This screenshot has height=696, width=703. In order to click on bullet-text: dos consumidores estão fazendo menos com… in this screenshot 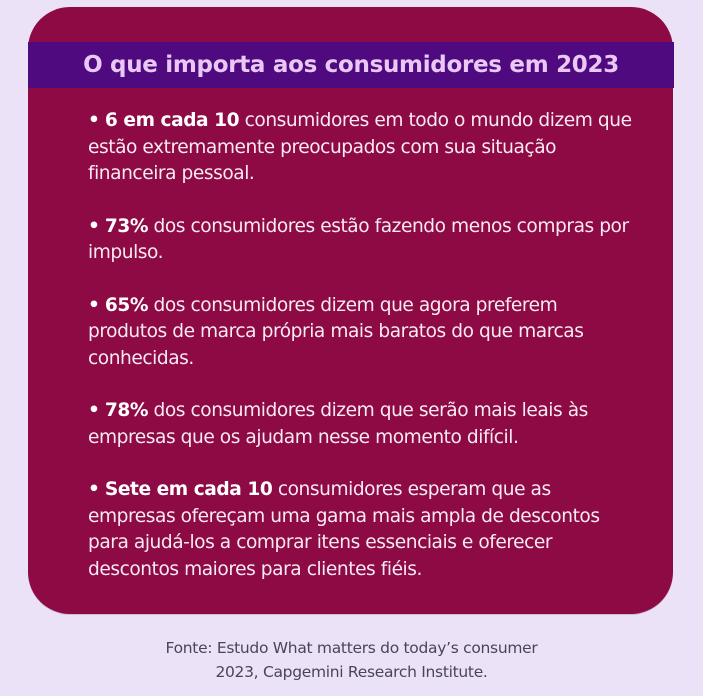, I will do `click(358, 239)`.